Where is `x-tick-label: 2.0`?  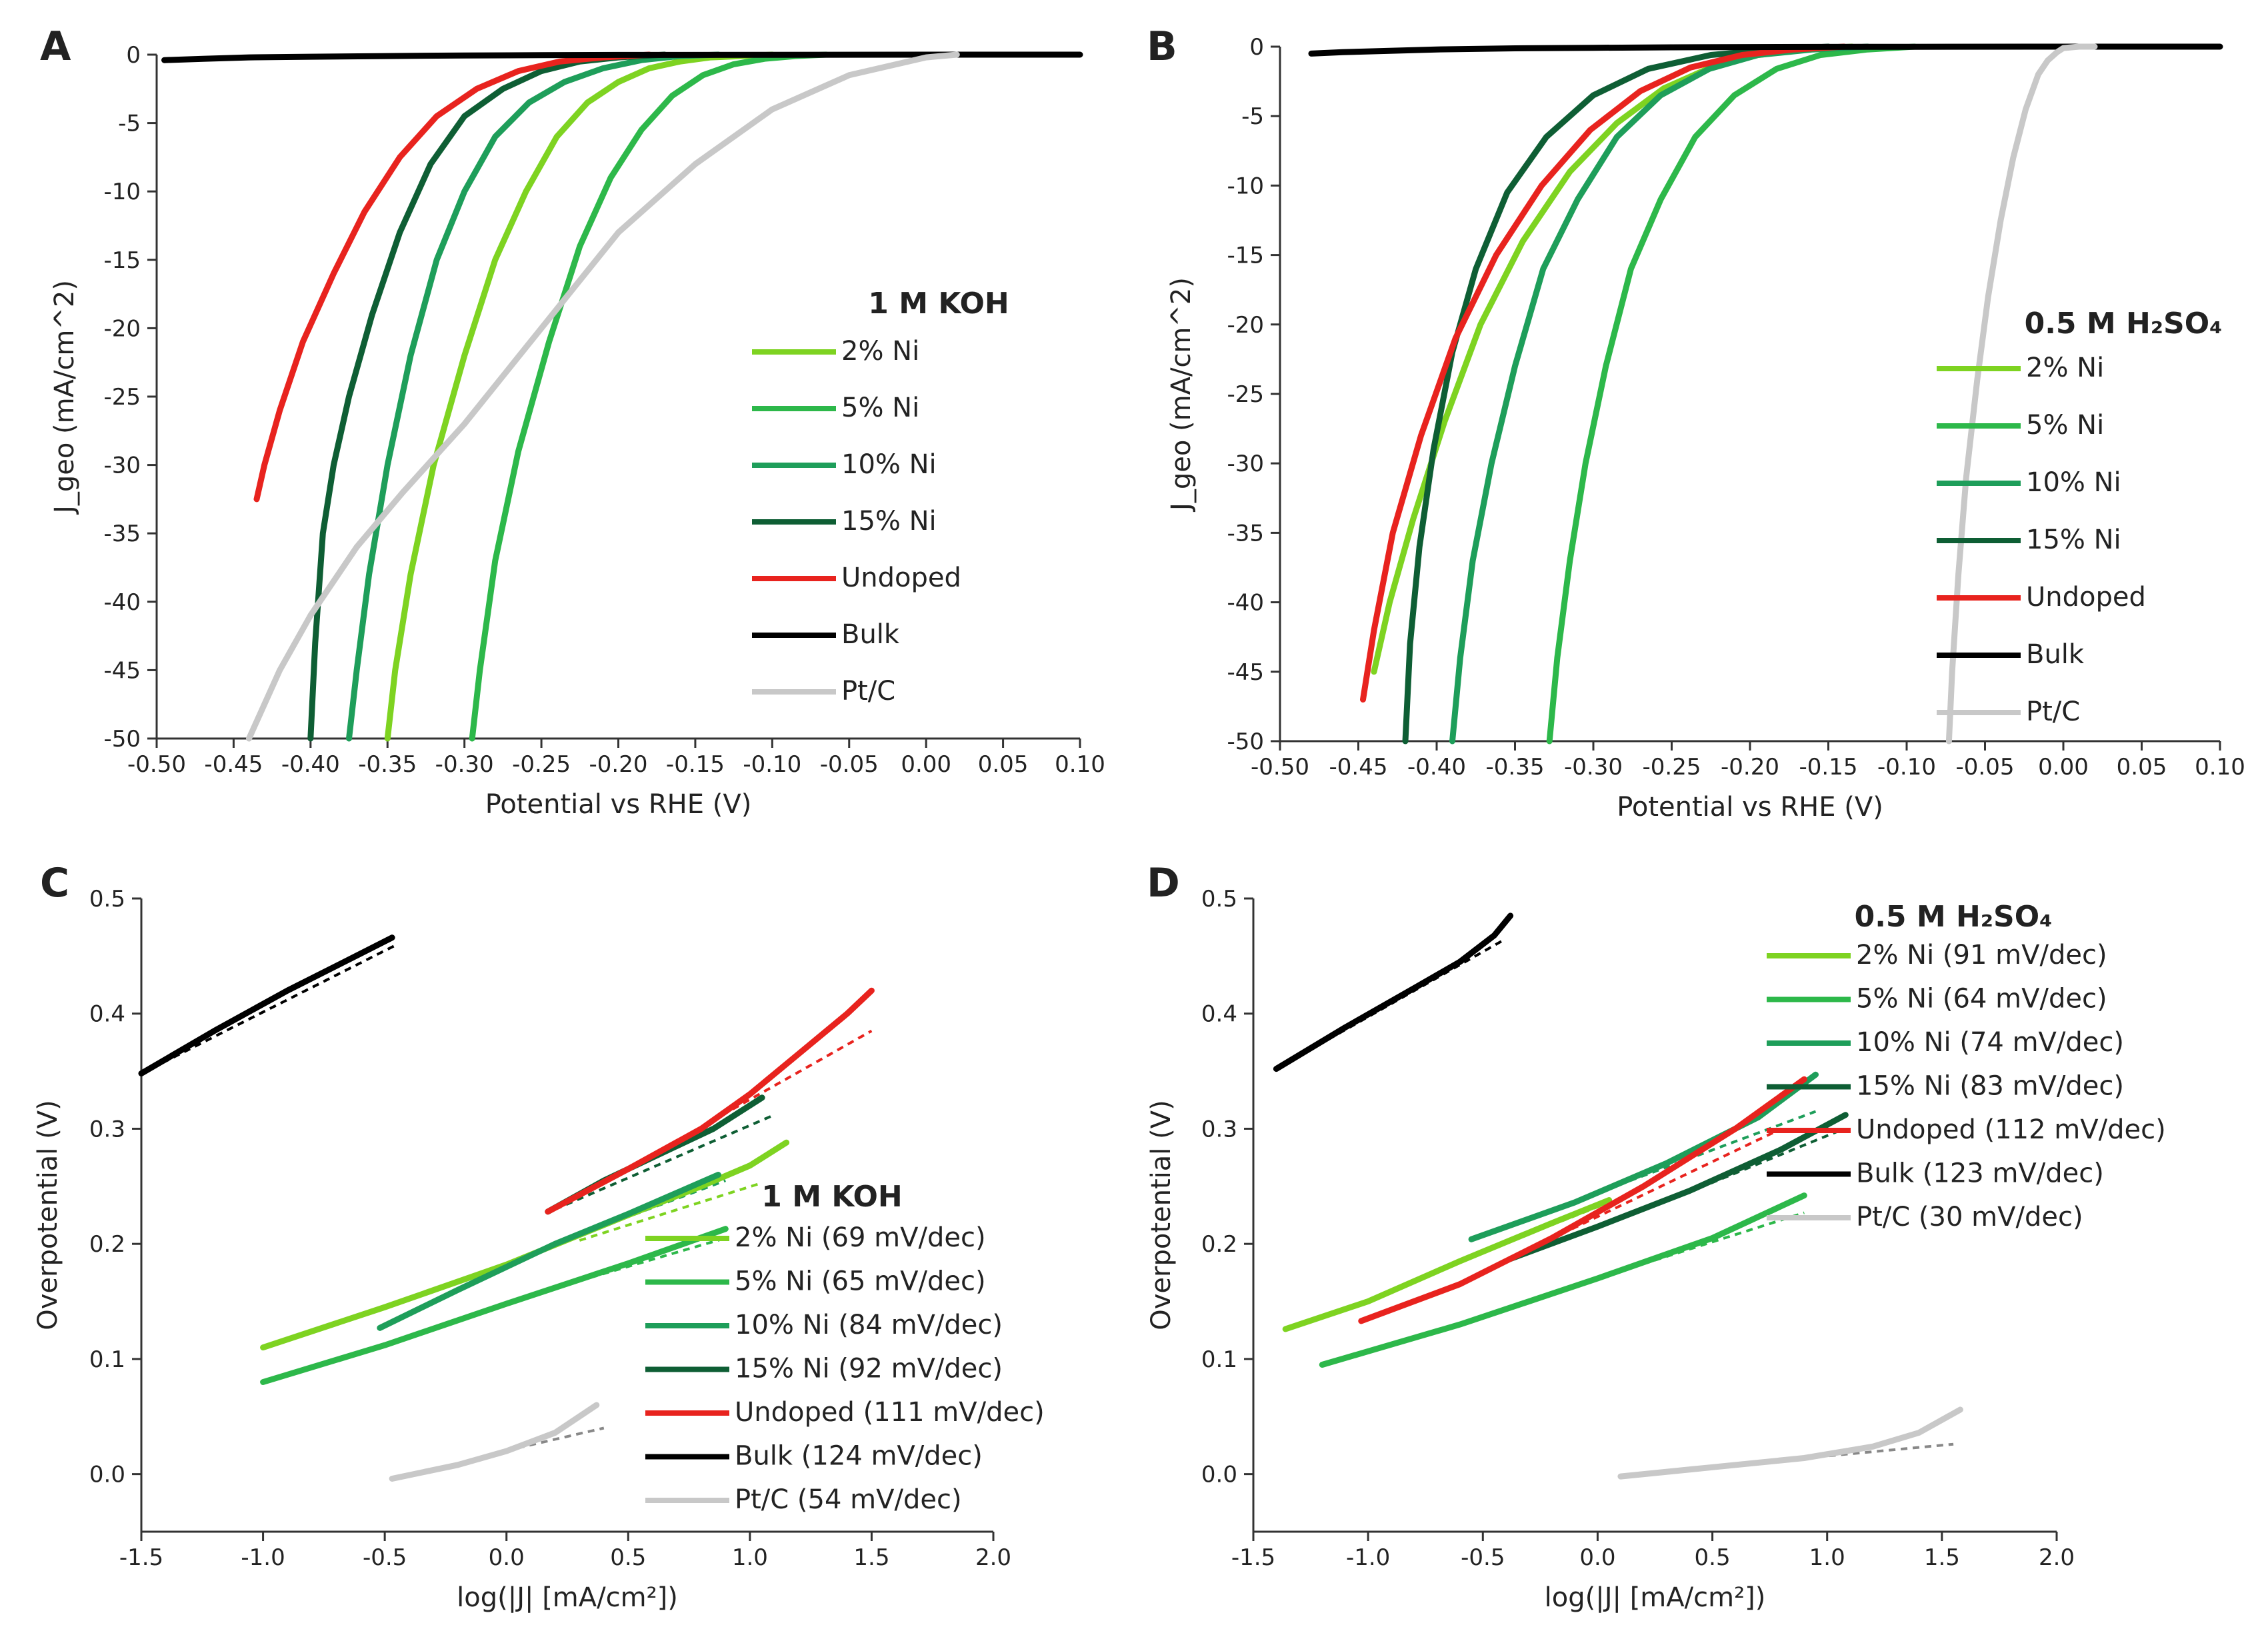 x-tick-label: 2.0 is located at coordinates (2057, 1558).